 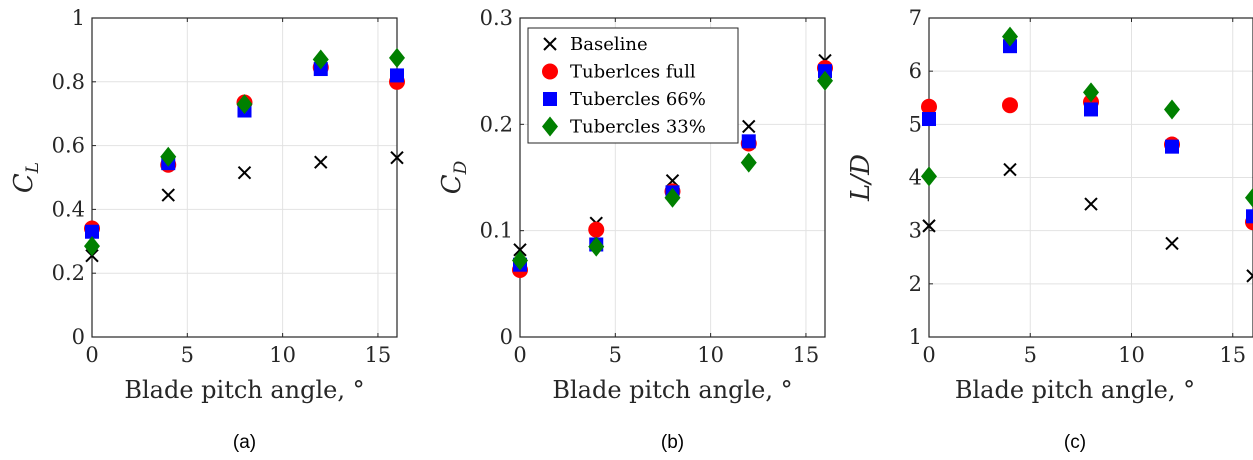 I want to click on y-axis-label: L/D, so click(x=861, y=178).